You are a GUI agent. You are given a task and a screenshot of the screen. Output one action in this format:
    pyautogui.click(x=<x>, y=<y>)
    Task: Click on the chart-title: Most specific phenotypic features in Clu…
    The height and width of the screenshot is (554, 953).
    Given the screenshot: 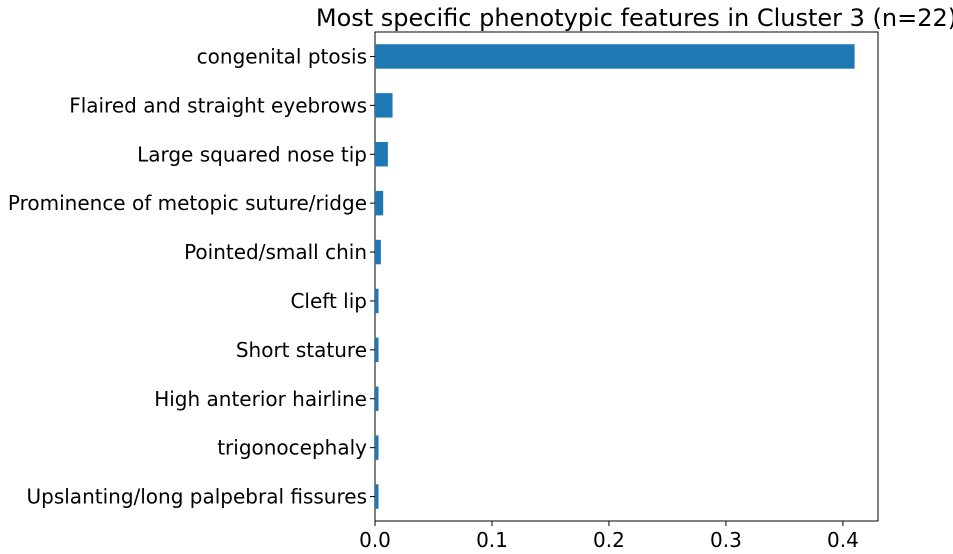 What is the action you would take?
    pyautogui.click(x=634, y=18)
    